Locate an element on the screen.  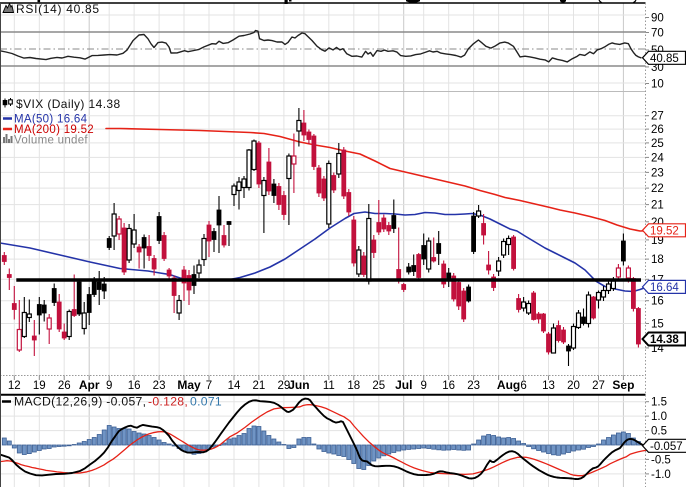
svg-text: Jun is located at coordinates (298, 385).